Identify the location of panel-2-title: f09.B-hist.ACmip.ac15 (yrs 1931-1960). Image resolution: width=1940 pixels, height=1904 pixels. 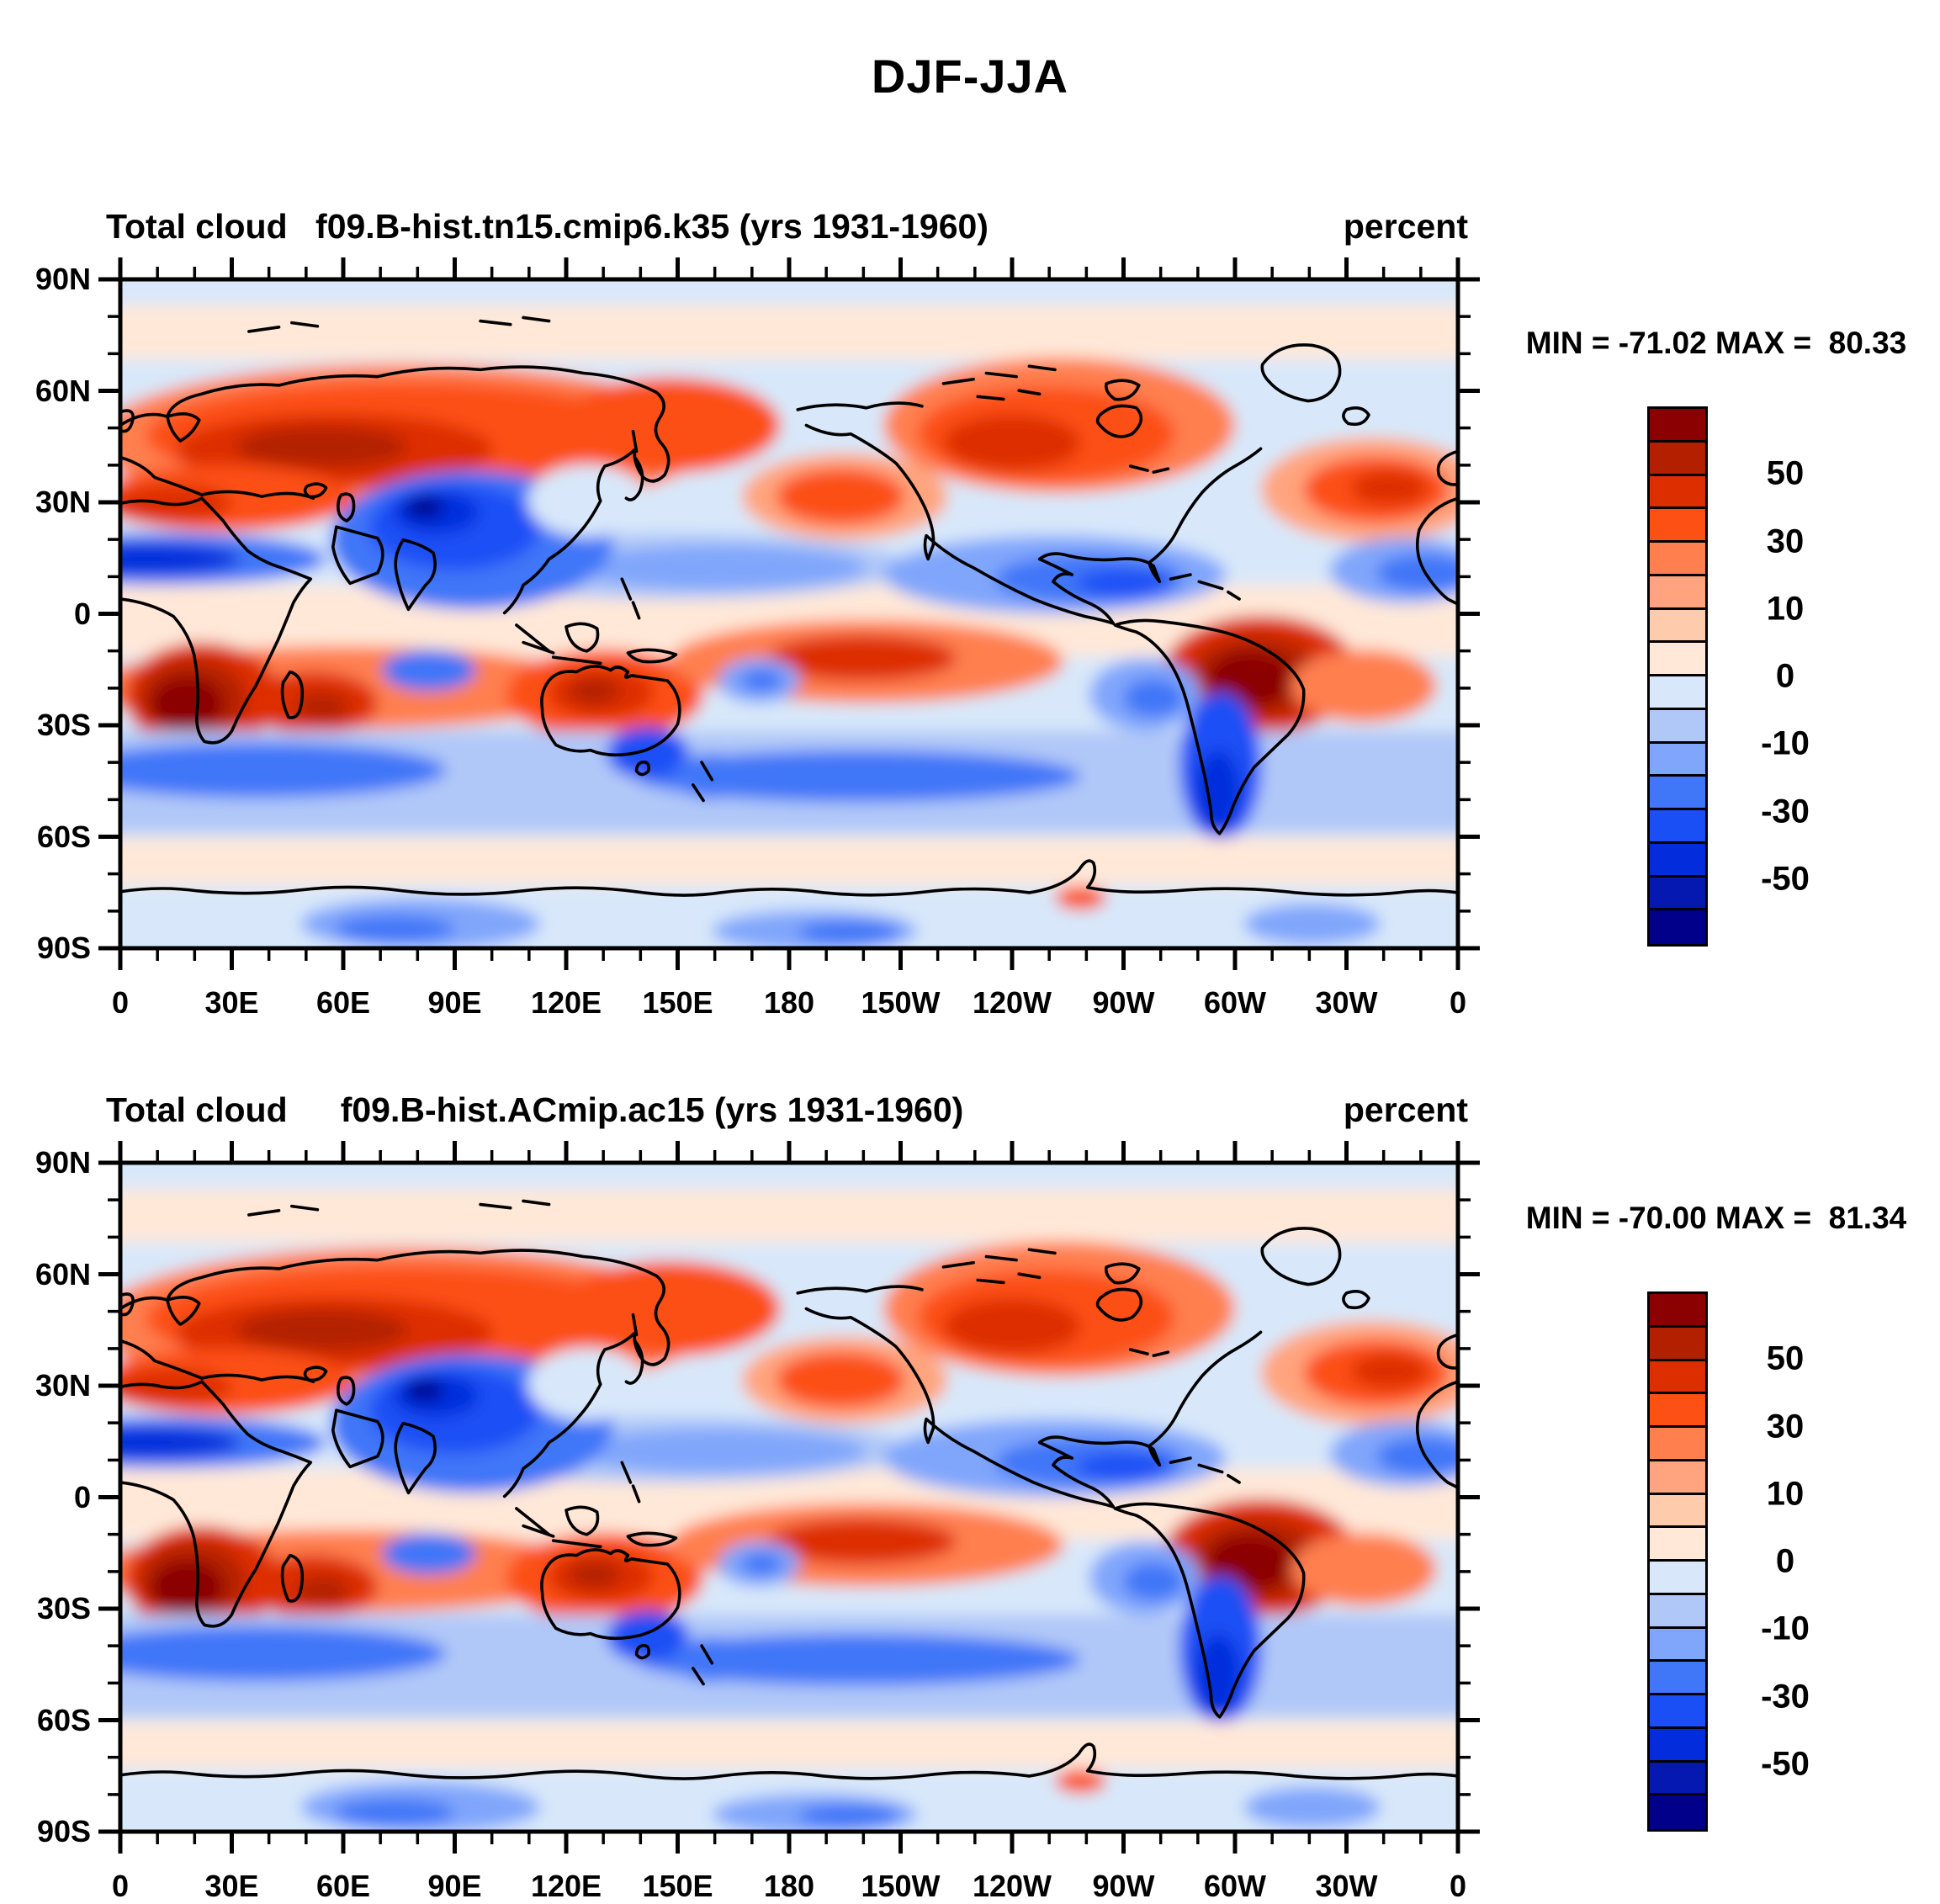
(652, 1109).